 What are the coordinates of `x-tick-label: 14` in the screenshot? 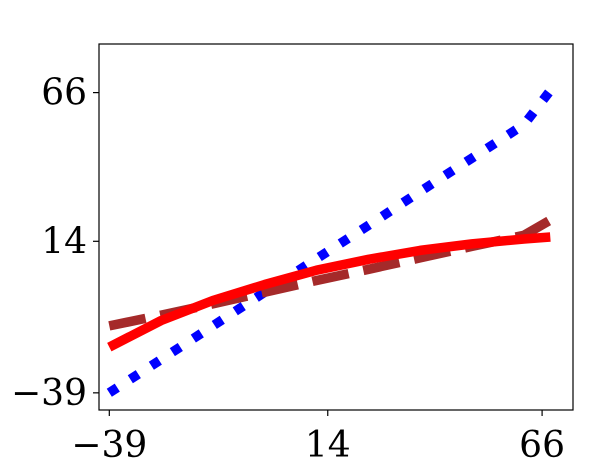 It's located at (328, 445).